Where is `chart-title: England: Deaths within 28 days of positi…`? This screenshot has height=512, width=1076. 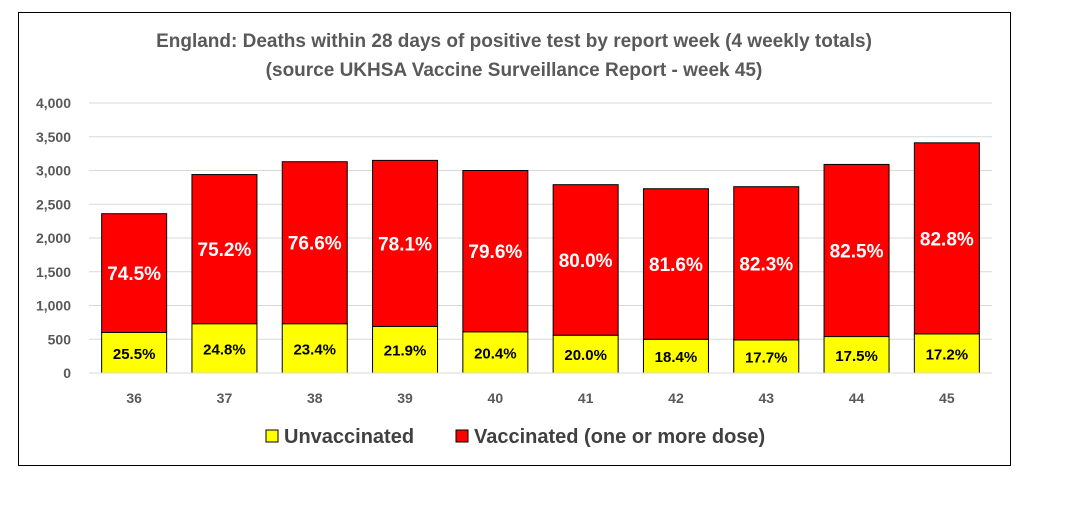 chart-title: England: Deaths within 28 days of positi… is located at coordinates (514, 41).